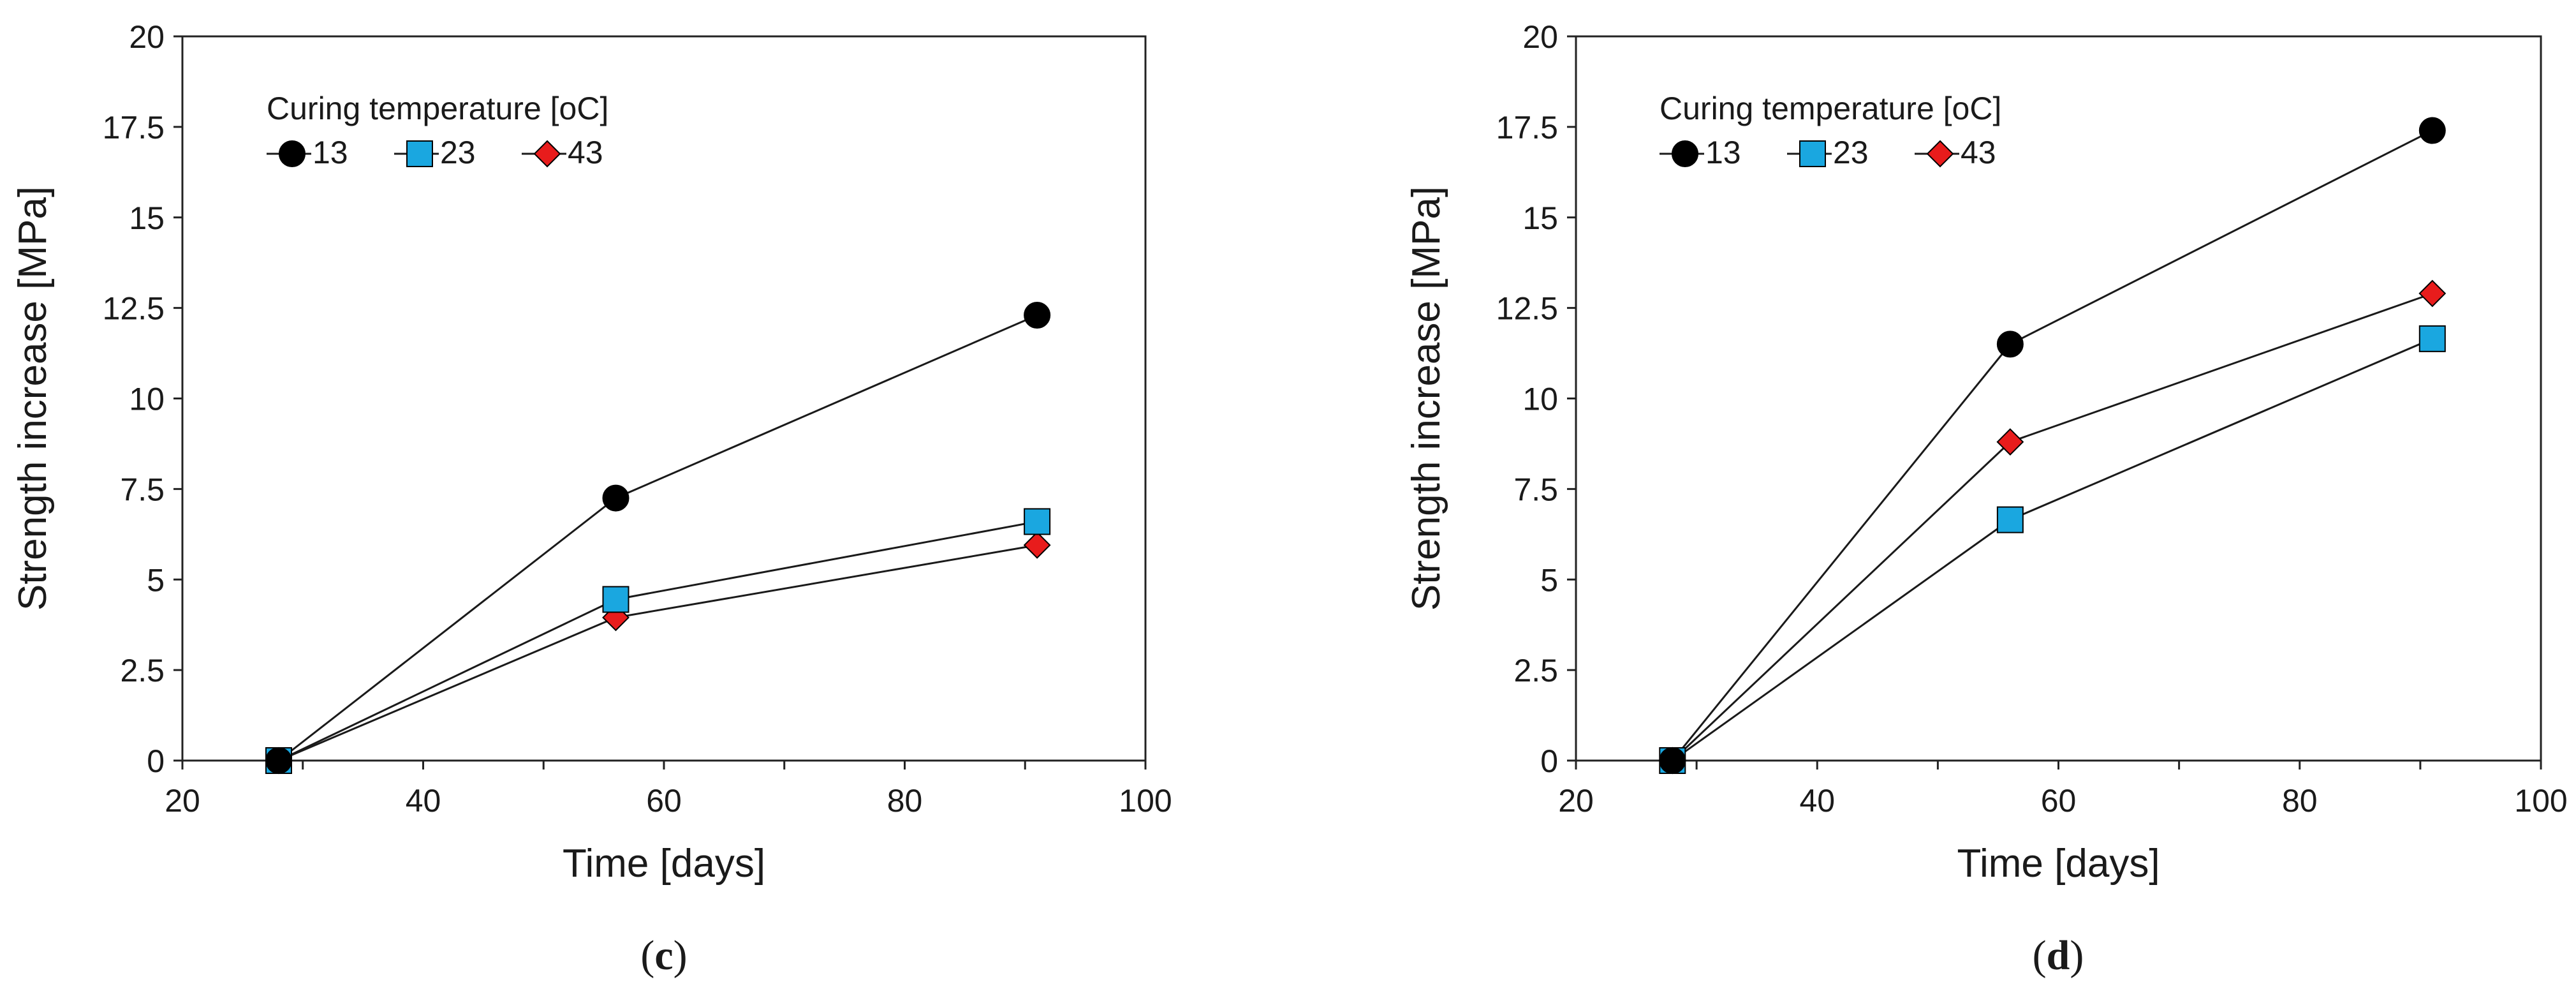  I want to click on panel-caption: (c), so click(663, 955).